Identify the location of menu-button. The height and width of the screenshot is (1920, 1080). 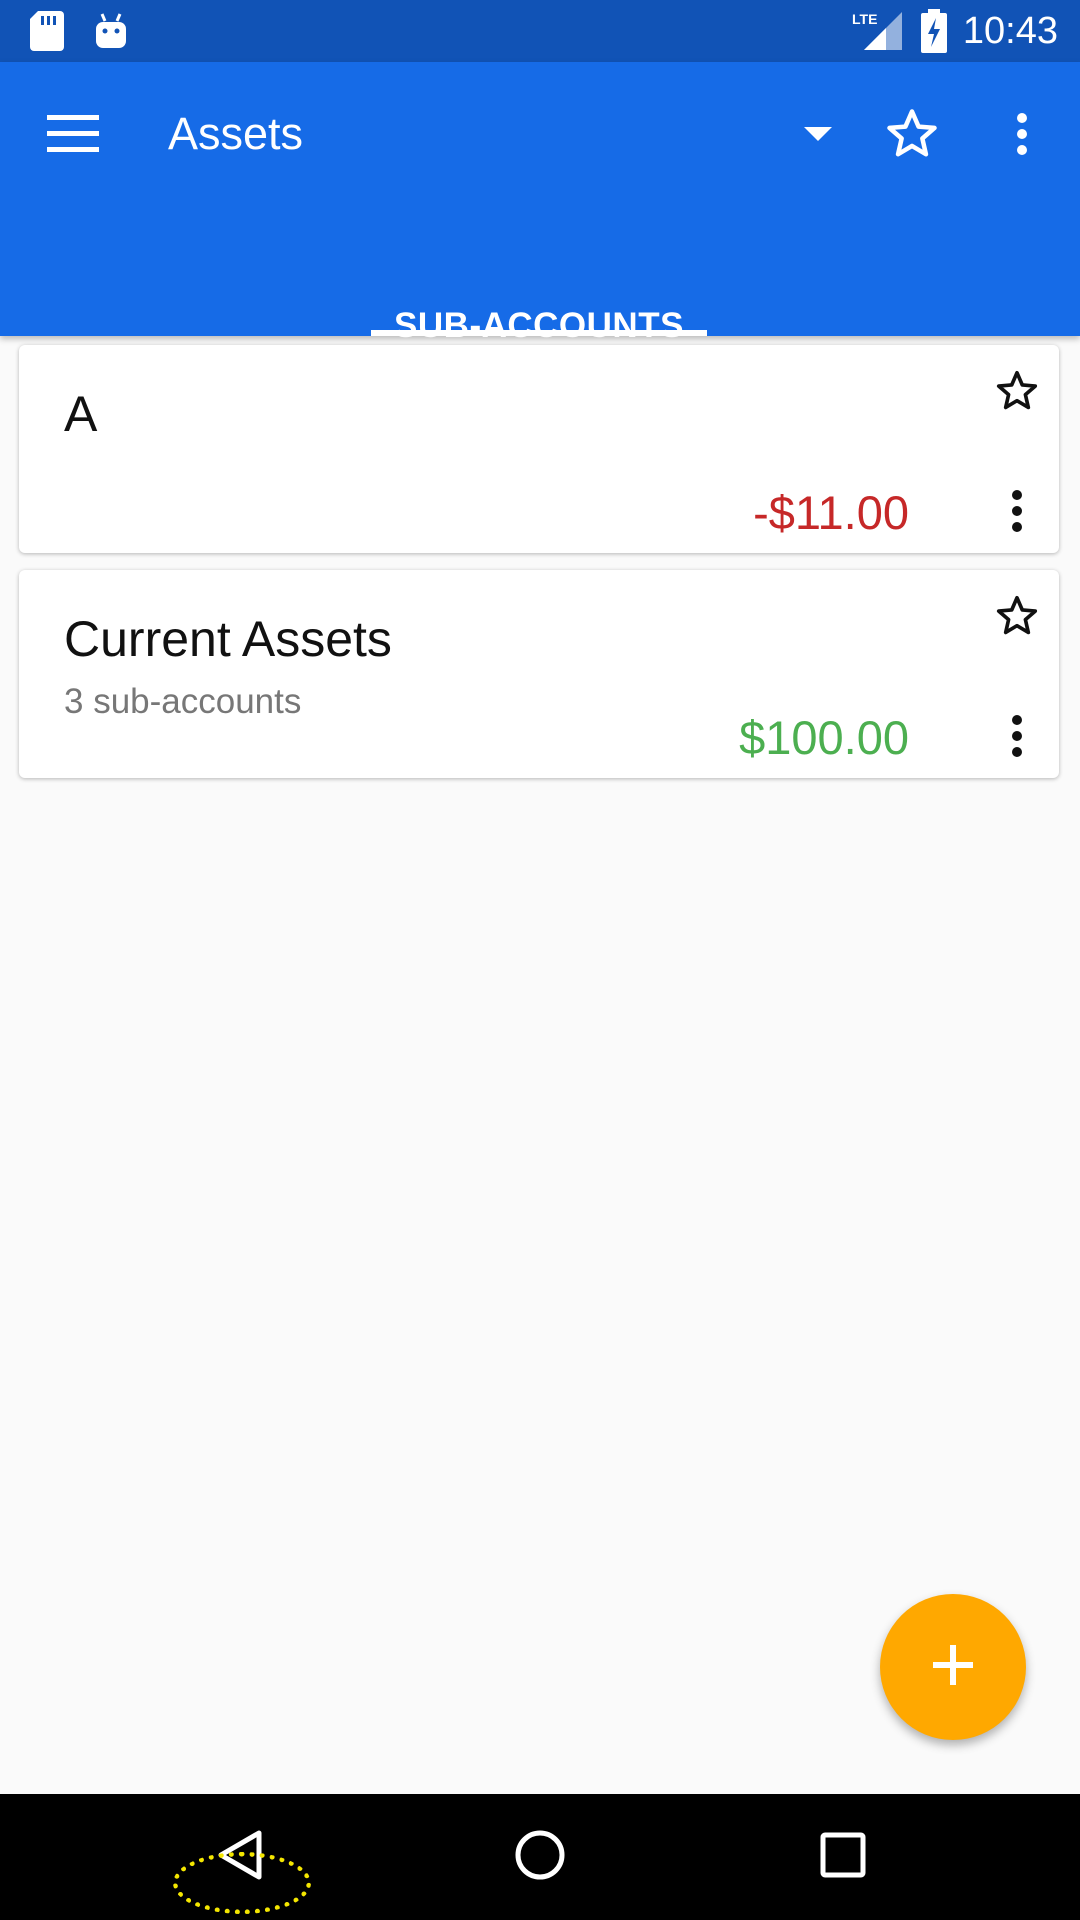
(73, 136).